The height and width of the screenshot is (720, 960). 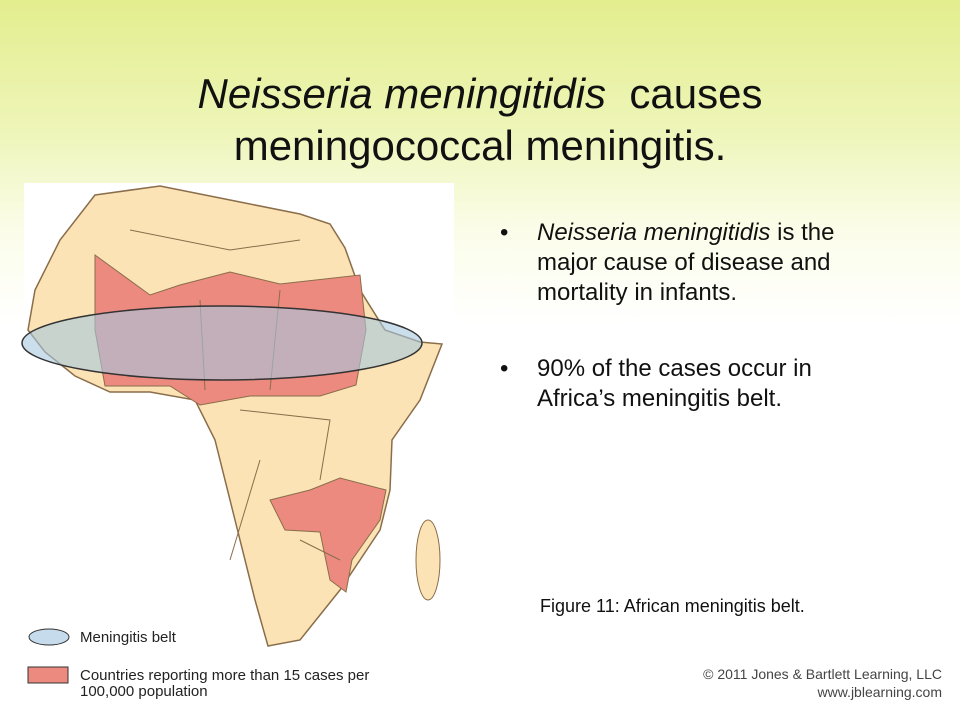 I want to click on legend-country-swatch, so click(x=48, y=675).